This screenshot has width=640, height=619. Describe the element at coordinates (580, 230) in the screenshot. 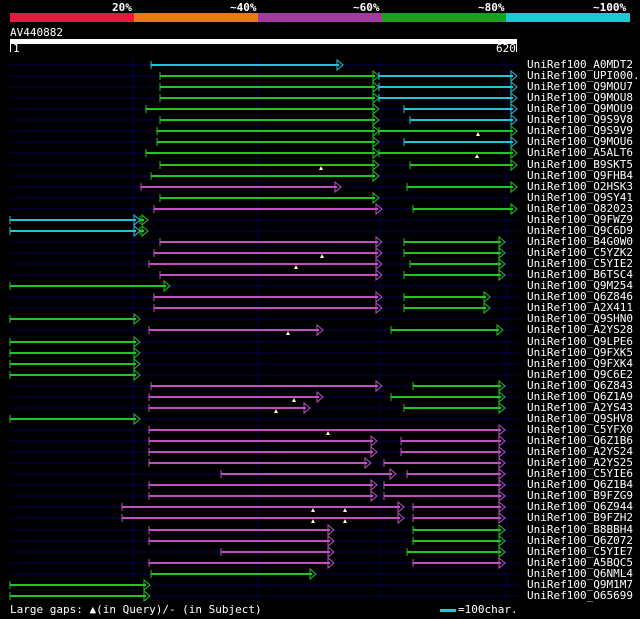

I see `hit-label: UniRef100_Q9C6D9` at that location.